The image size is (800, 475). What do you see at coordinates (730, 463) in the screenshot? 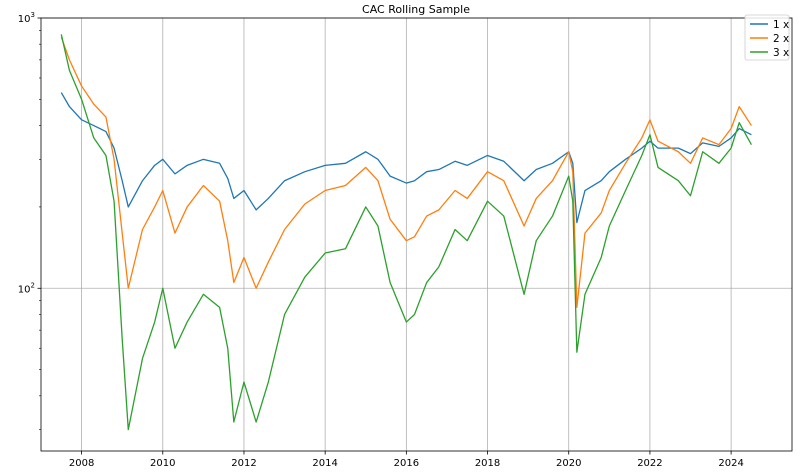
I see `x-tick-label: 2024` at bounding box center [730, 463].